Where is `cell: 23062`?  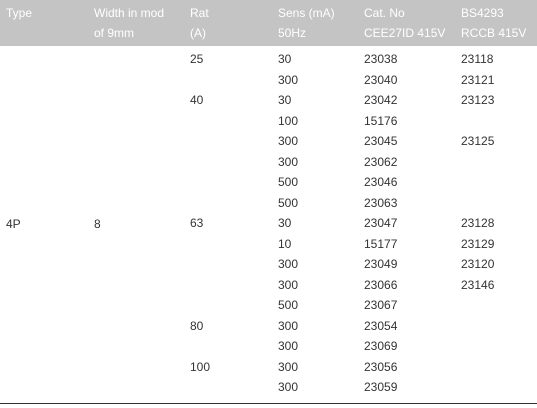
cell: 23062 is located at coordinates (381, 161).